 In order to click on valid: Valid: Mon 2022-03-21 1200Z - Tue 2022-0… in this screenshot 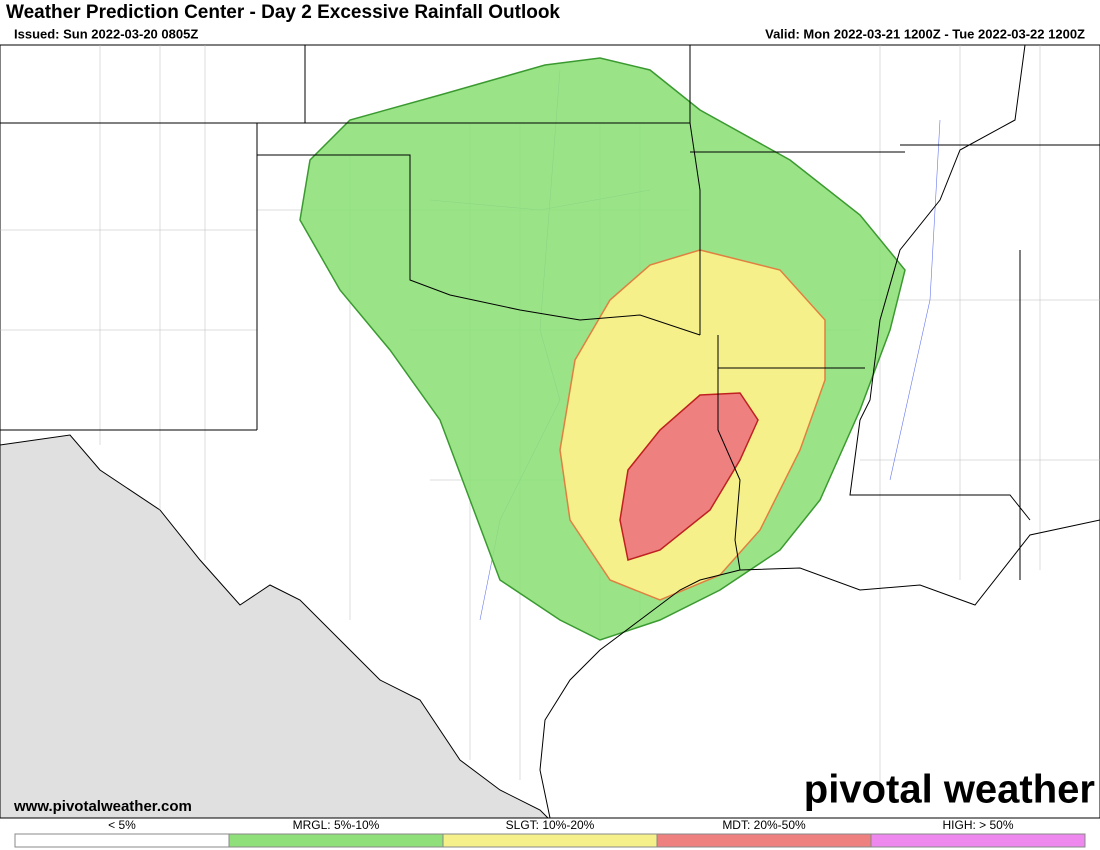, I will do `click(925, 33)`.